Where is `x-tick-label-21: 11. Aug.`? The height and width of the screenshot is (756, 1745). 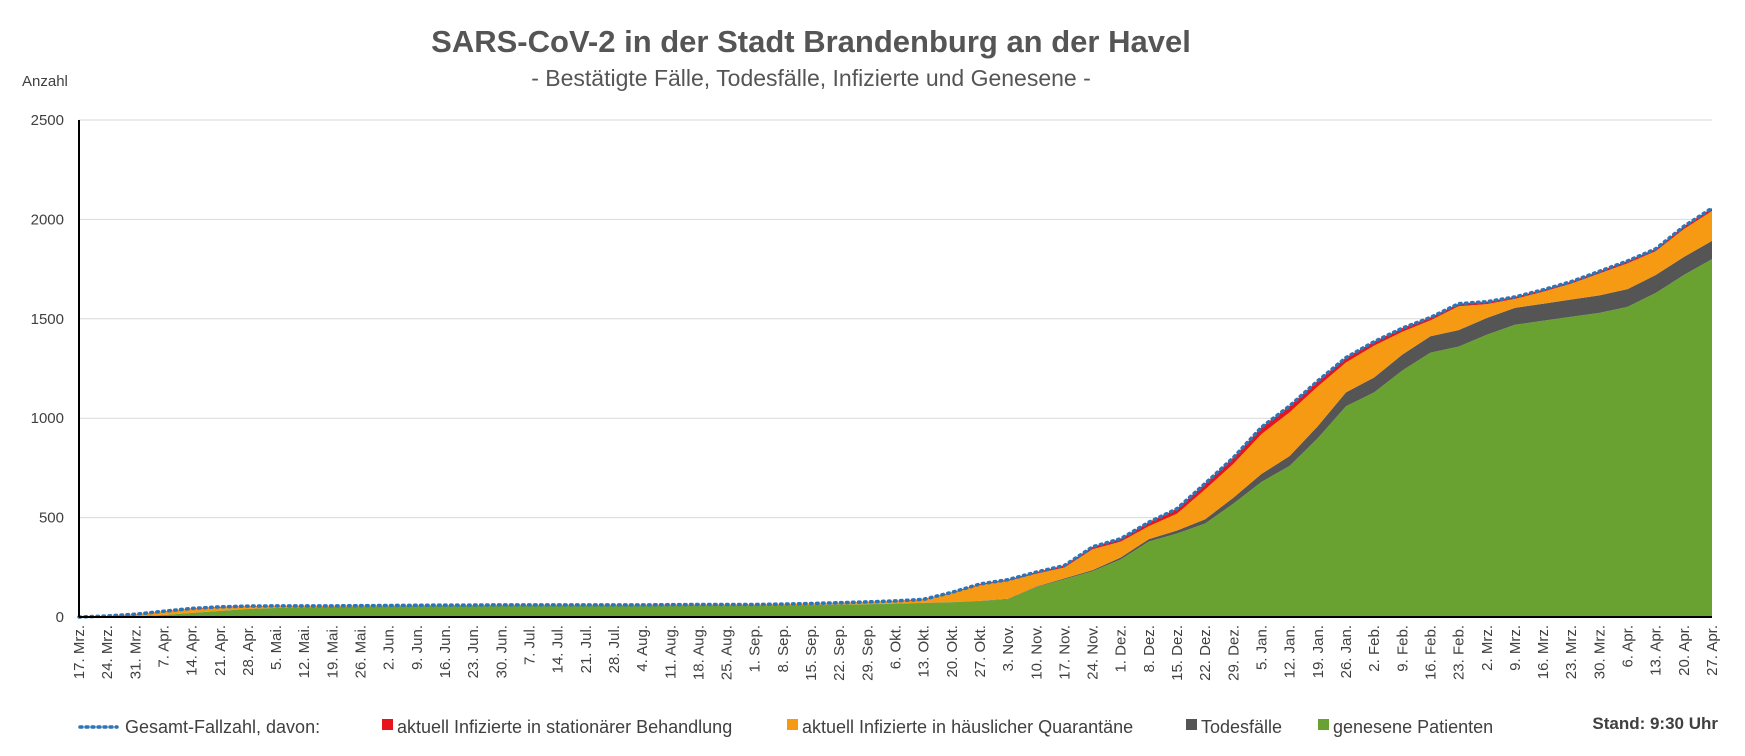
x-tick-label-21: 11. Aug. is located at coordinates (670, 652).